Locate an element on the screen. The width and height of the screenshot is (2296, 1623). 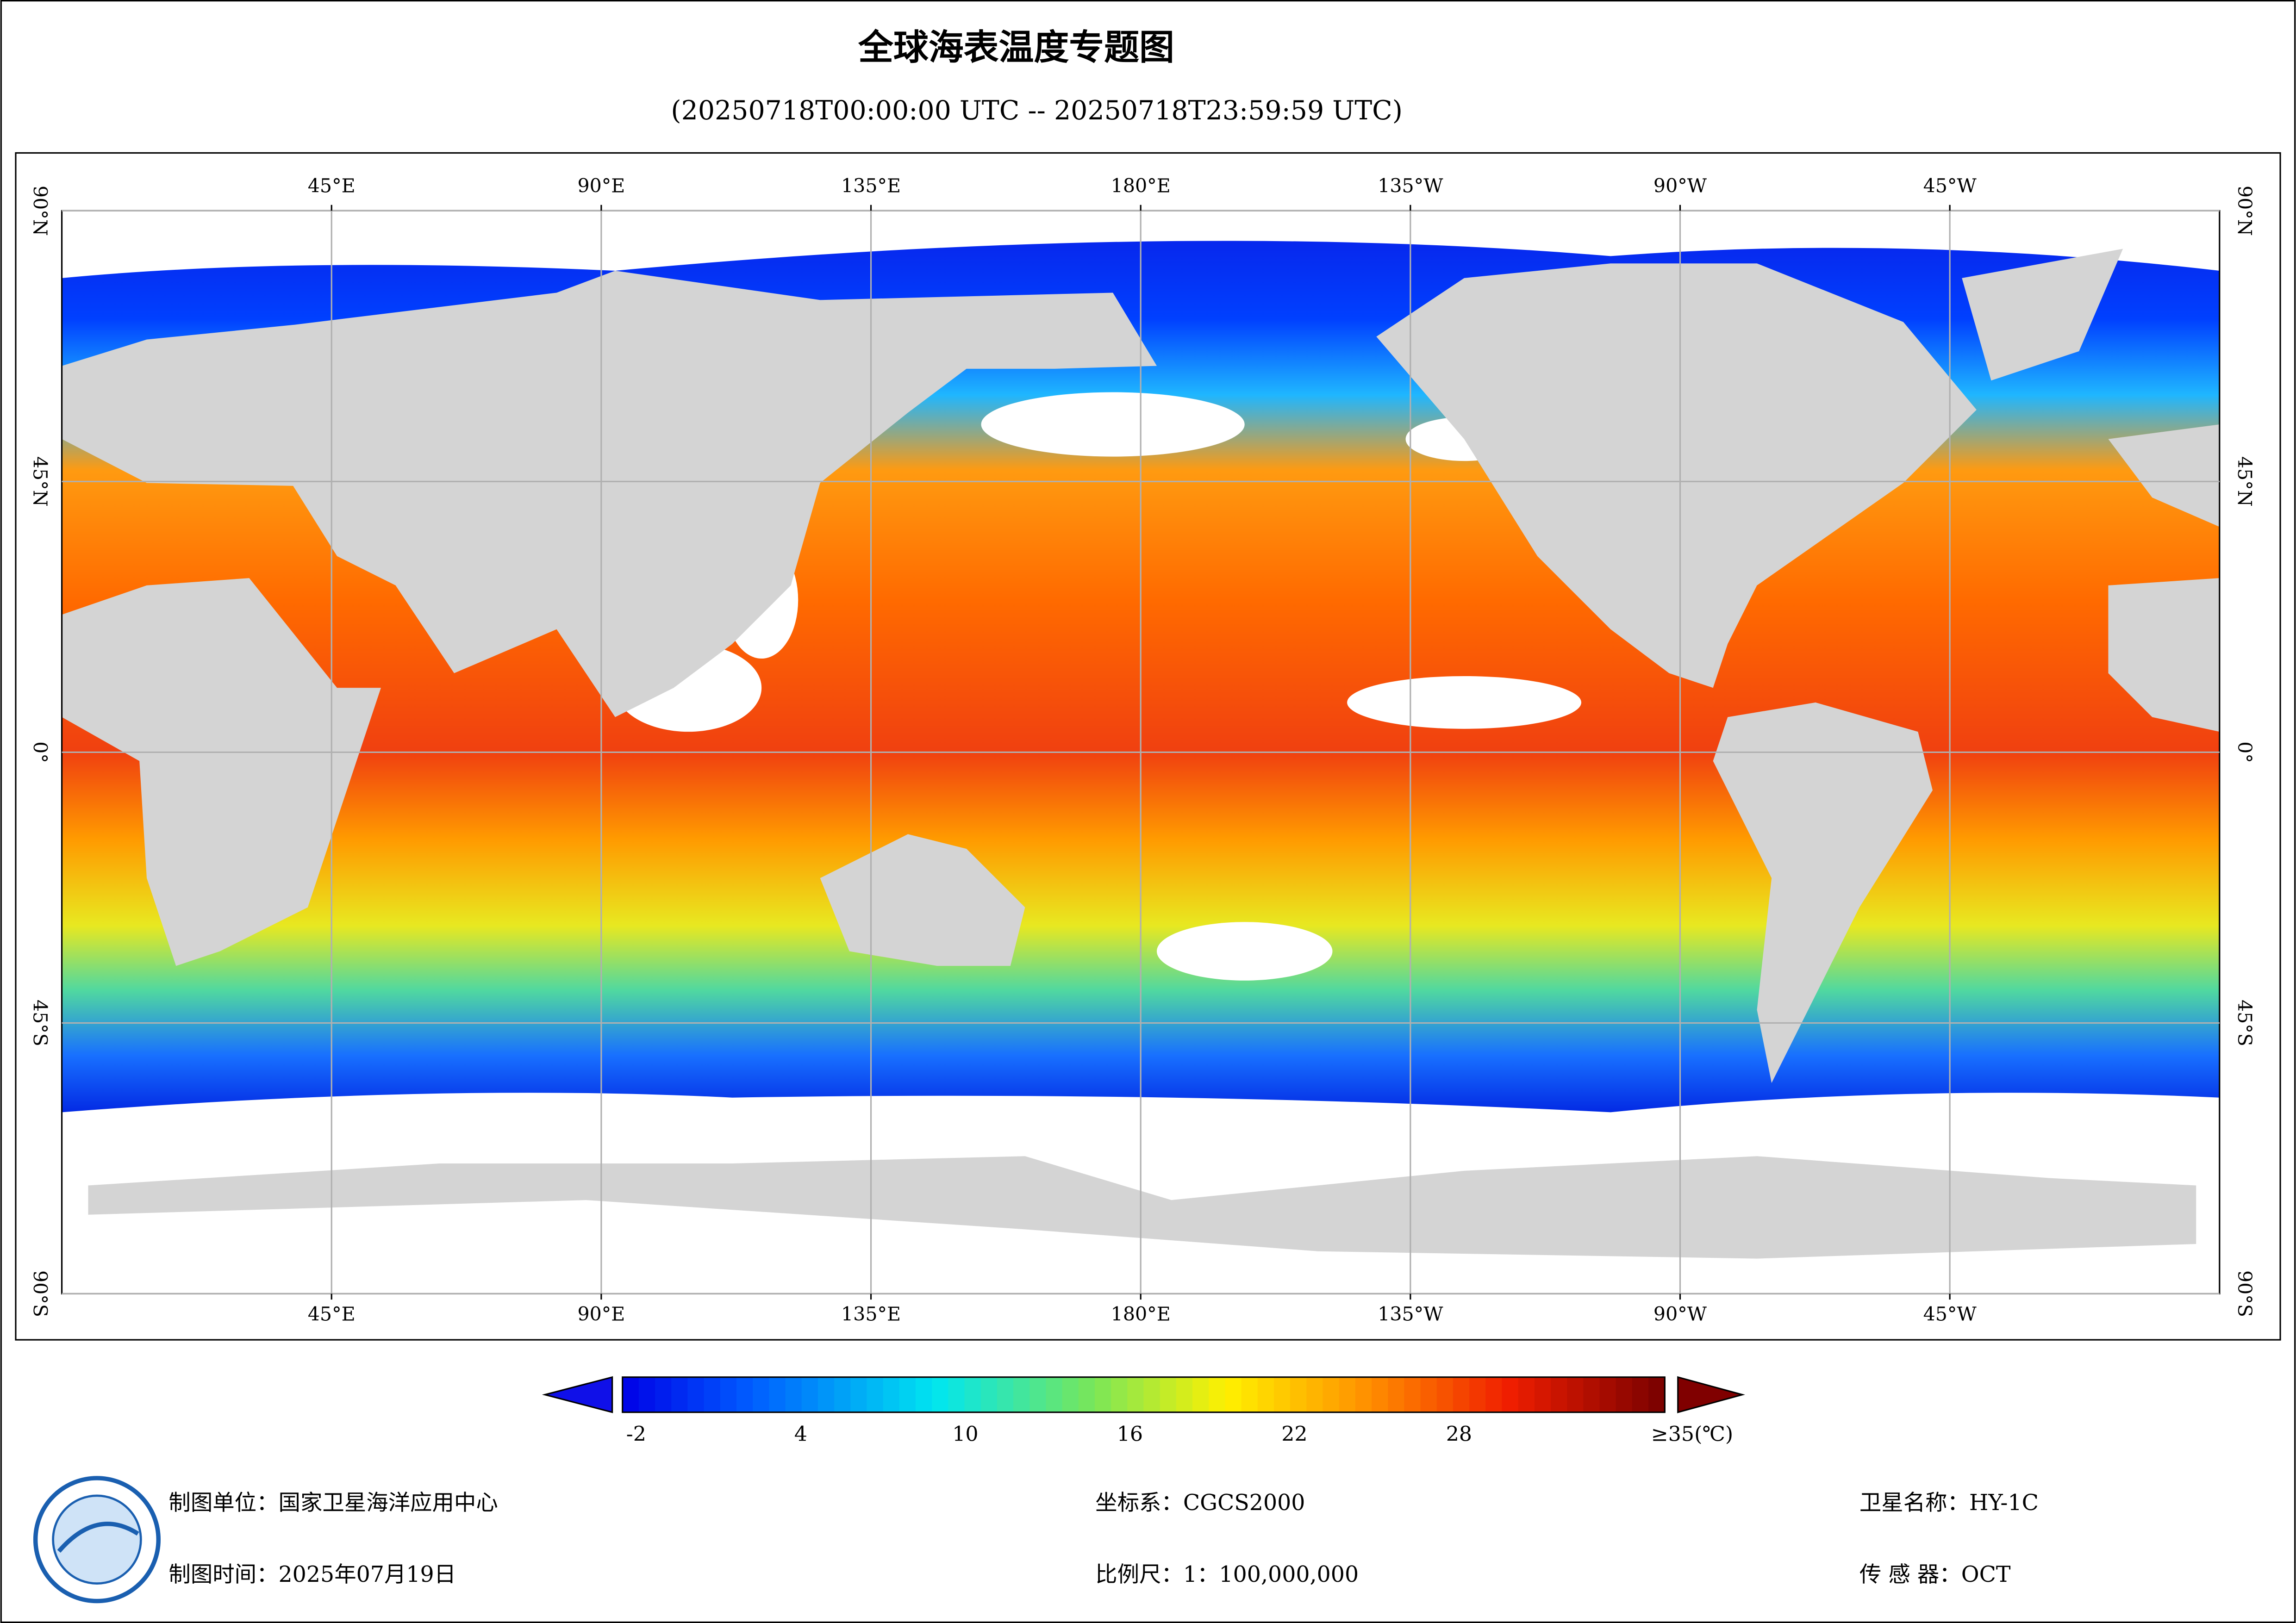
footer-text: 制图单位：国家卫星海洋应用中心 is located at coordinates (333, 1503).